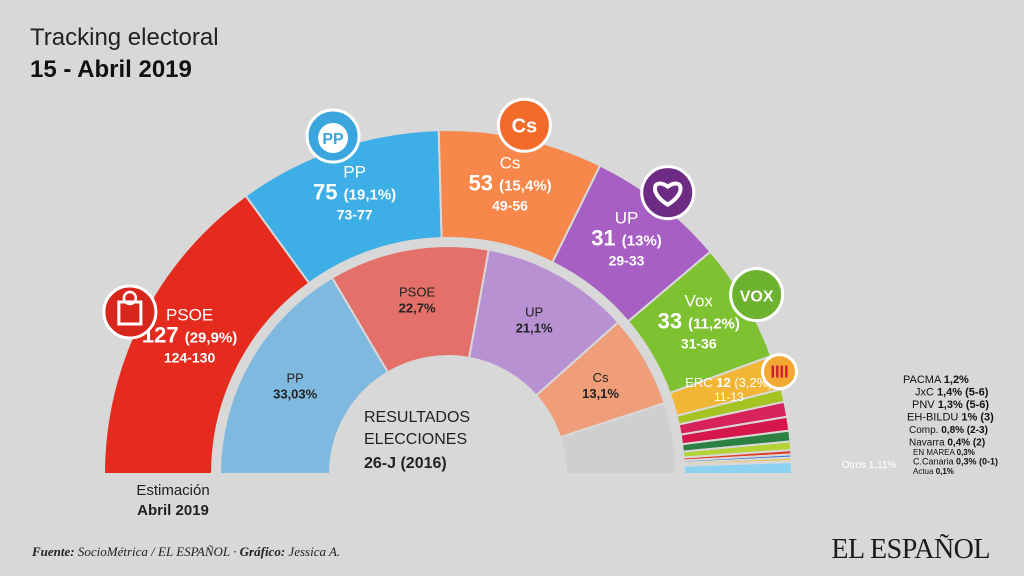  What do you see at coordinates (910, 549) in the screenshot?
I see `brand-logo: EL ESPAÑOL` at bounding box center [910, 549].